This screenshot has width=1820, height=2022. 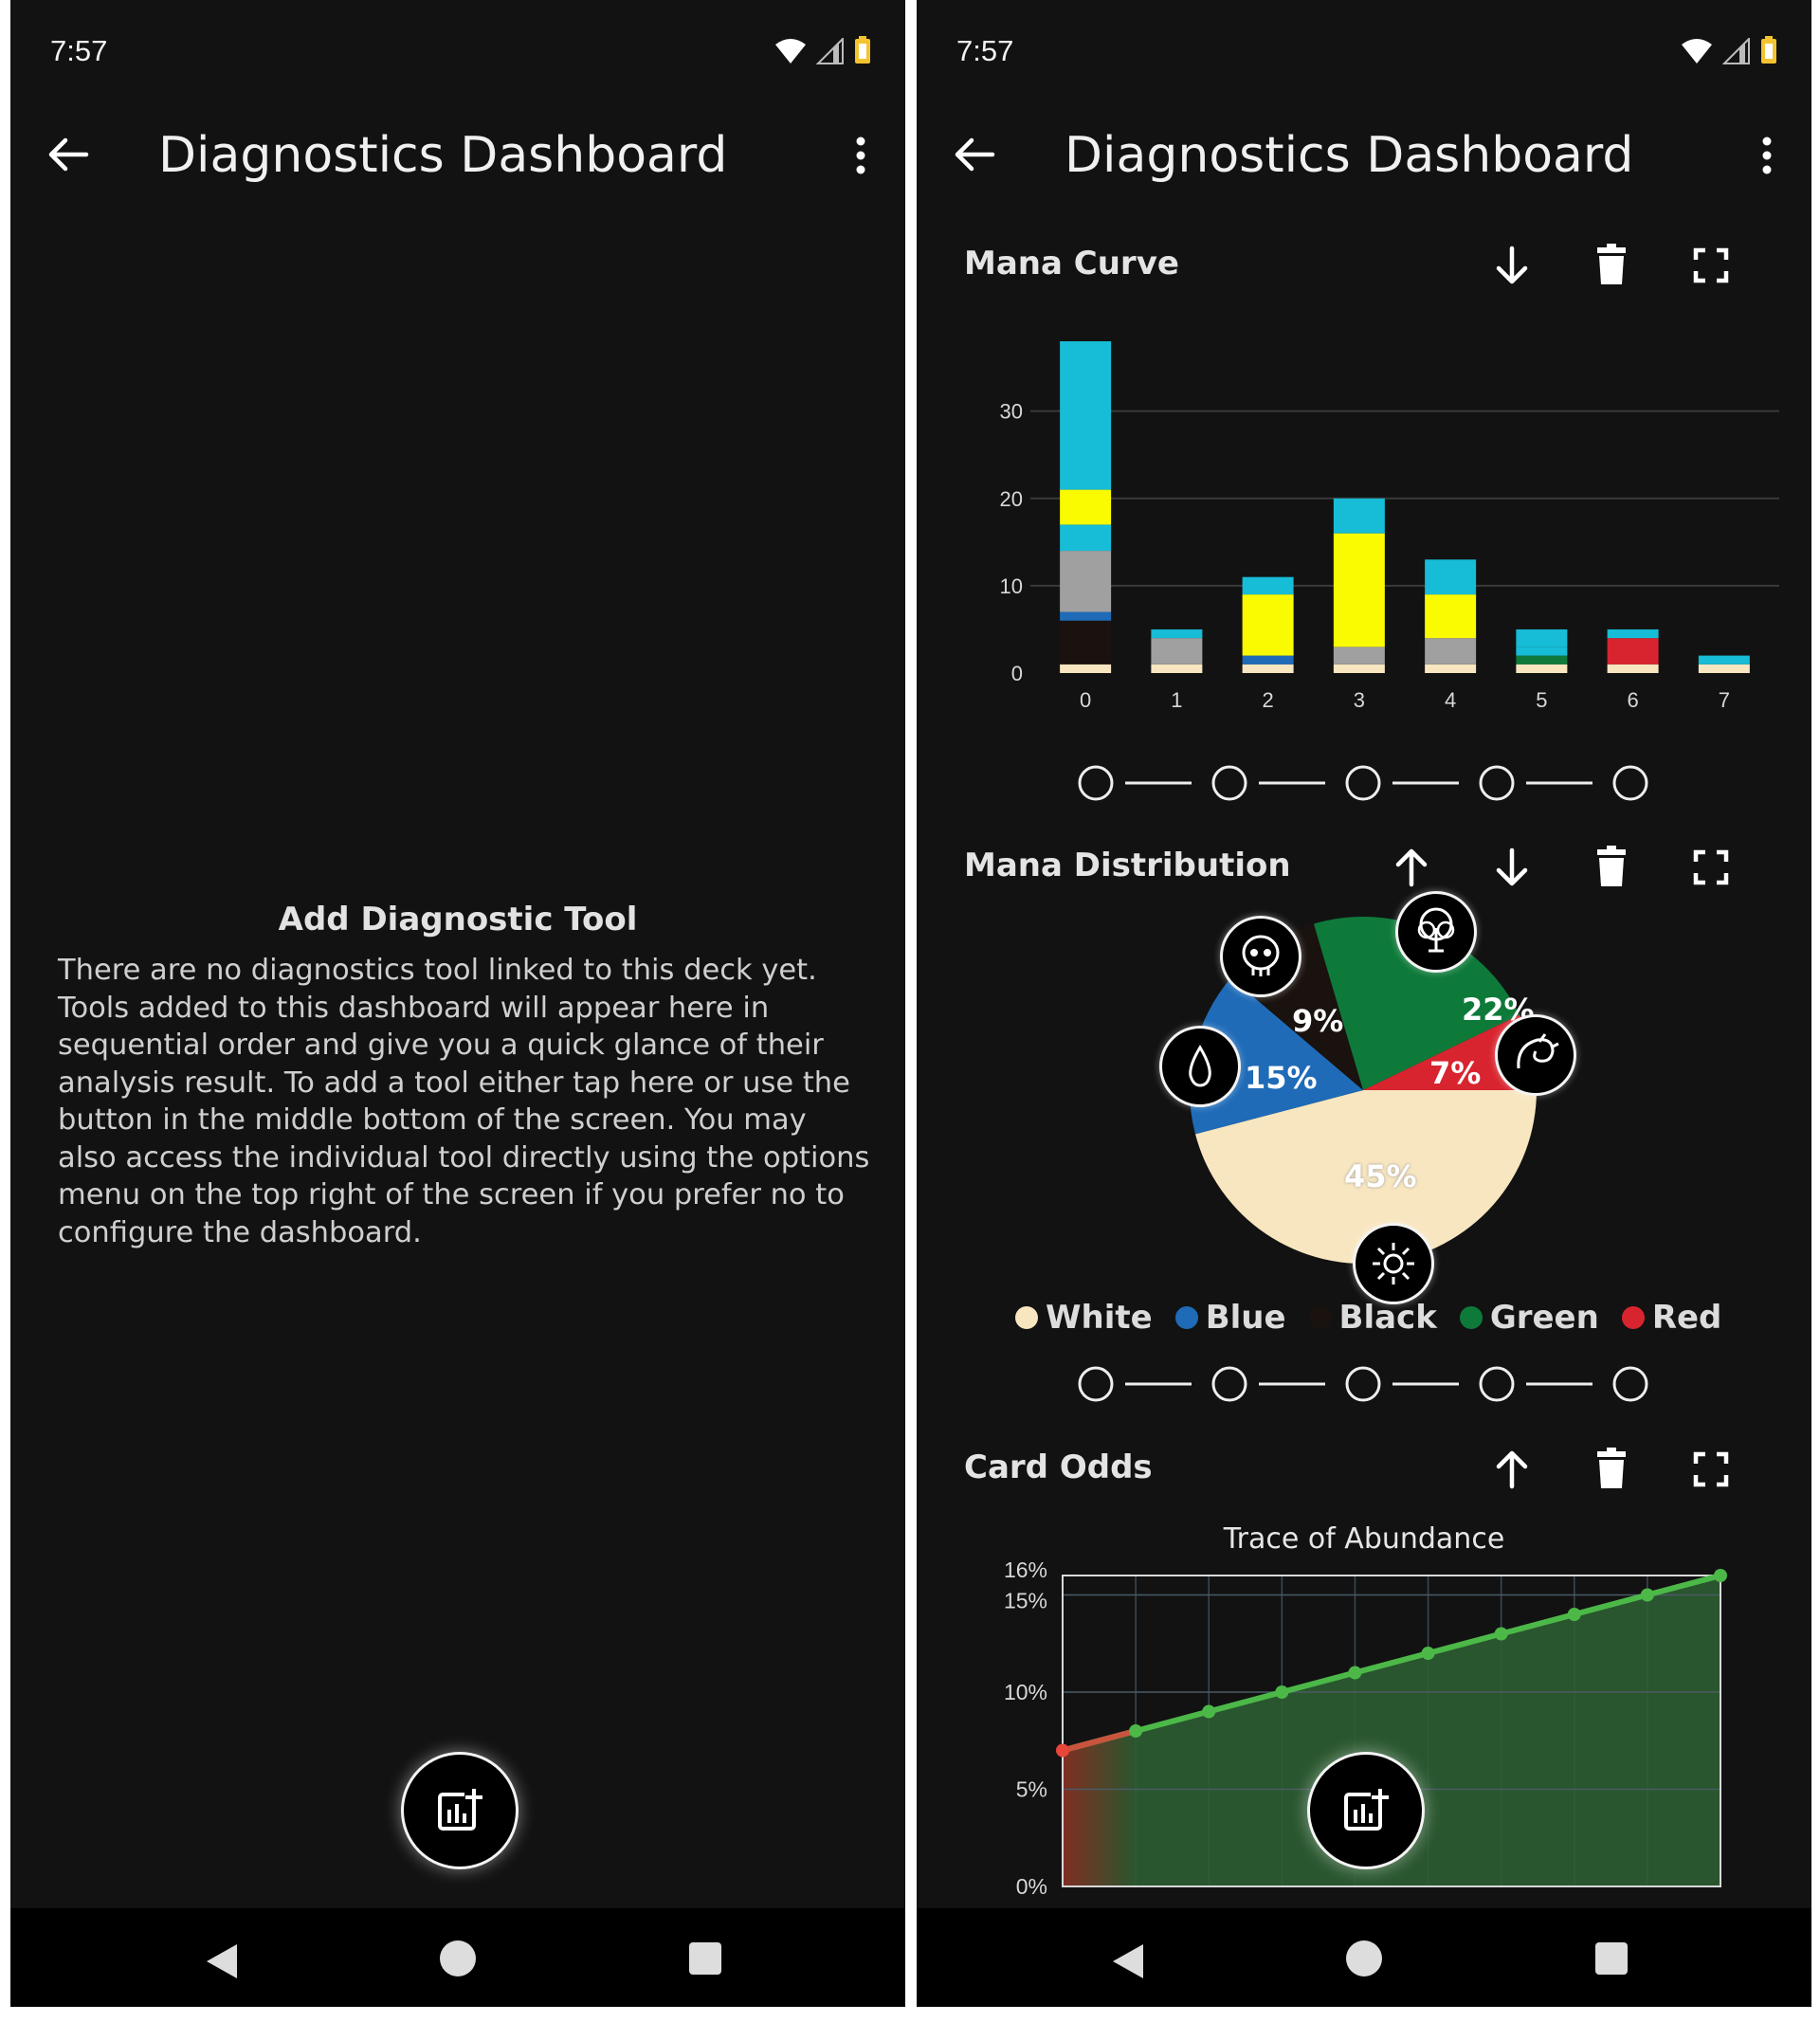 What do you see at coordinates (458, 919) in the screenshot?
I see `empty-state-title: Add Diagnostic Tool` at bounding box center [458, 919].